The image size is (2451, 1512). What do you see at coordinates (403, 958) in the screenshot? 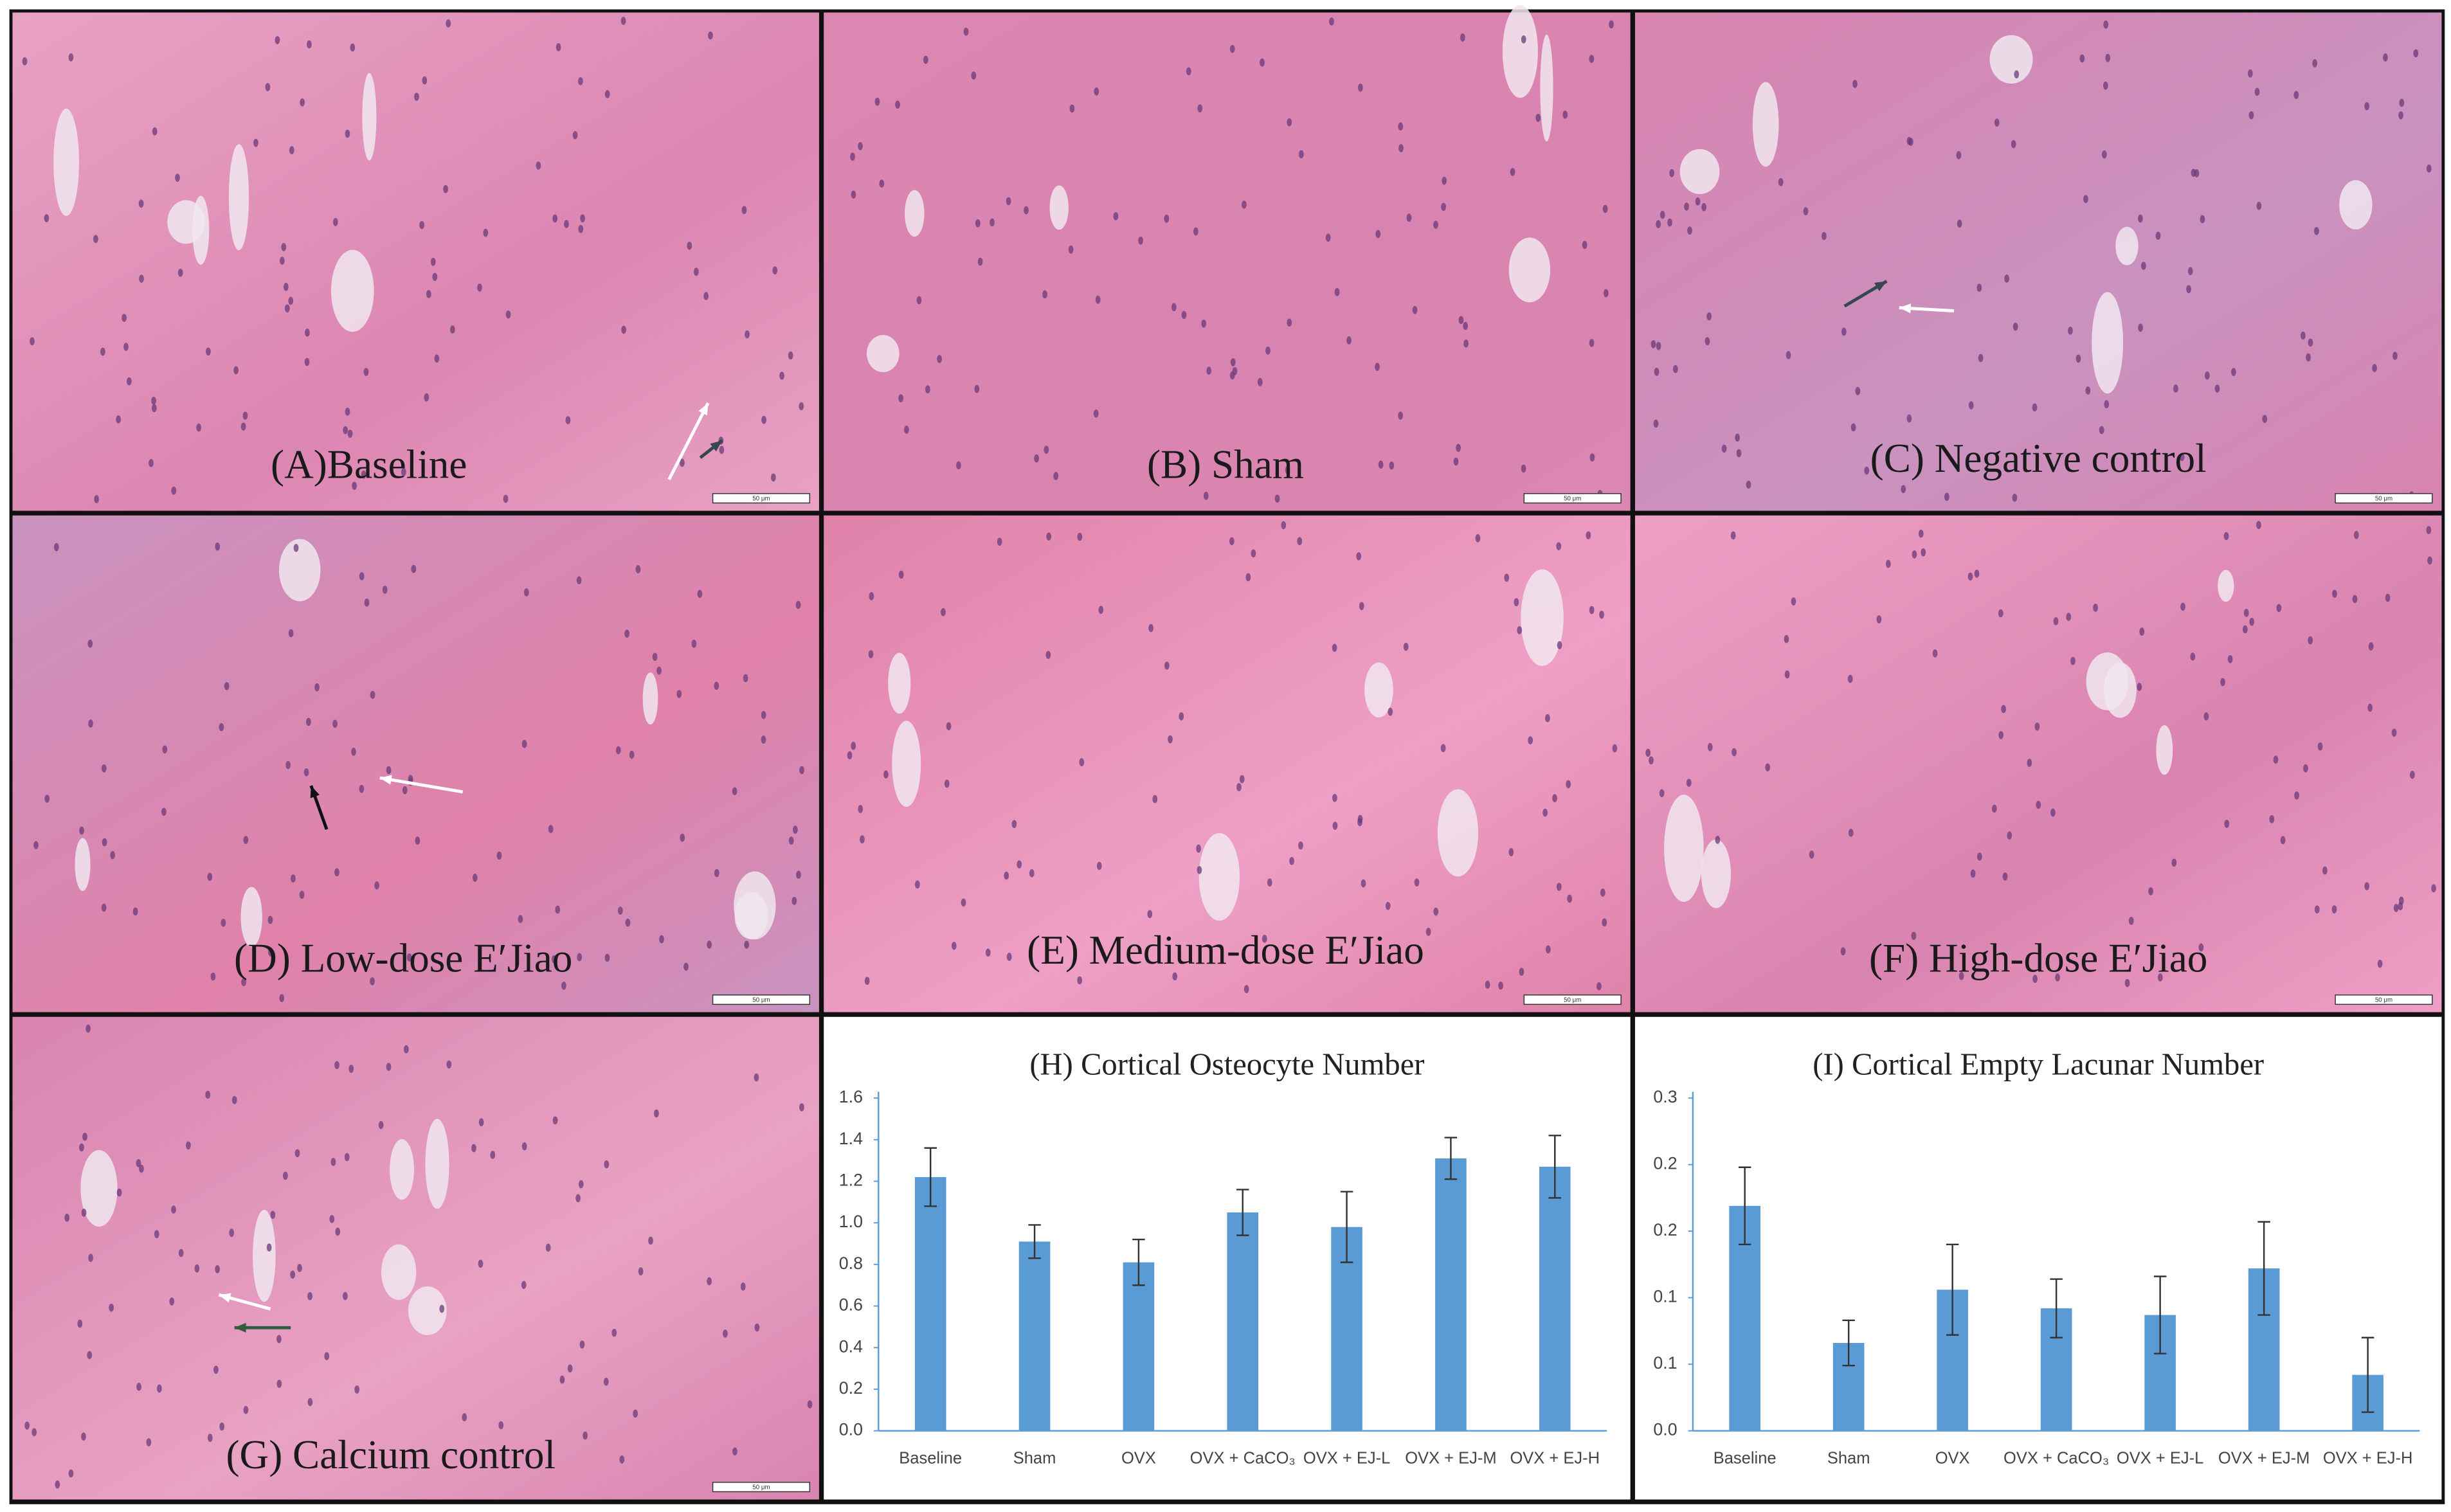
I see `panel-label: (D) Low-dose E′Jiao` at bounding box center [403, 958].